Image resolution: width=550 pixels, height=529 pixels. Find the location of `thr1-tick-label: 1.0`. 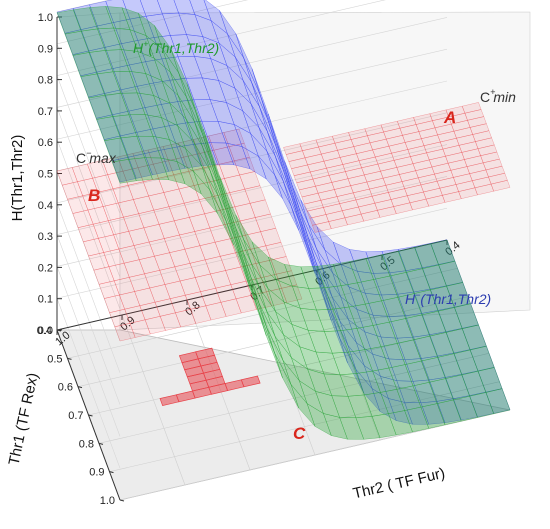

thr1-tick-label: 1.0 is located at coordinates (107, 501).